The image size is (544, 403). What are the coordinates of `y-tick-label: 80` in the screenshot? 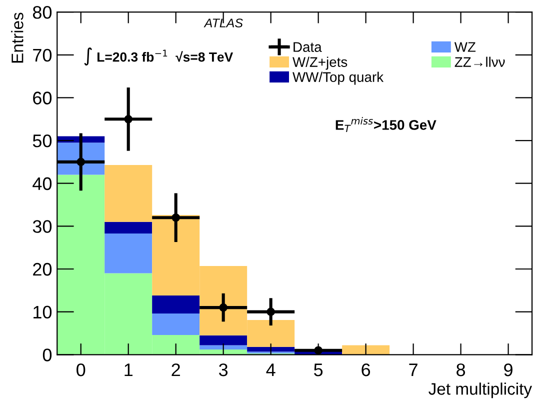 It's located at (42, 12).